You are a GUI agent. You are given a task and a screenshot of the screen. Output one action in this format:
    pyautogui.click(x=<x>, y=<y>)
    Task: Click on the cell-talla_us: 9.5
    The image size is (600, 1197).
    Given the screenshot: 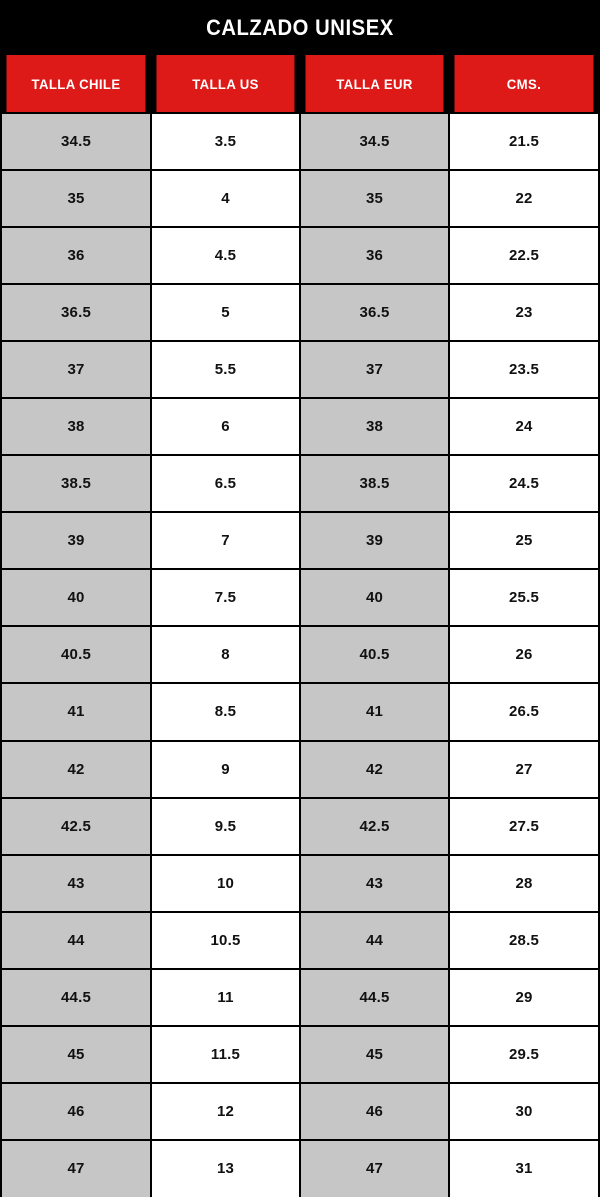 What is the action you would take?
    pyautogui.click(x=226, y=826)
    